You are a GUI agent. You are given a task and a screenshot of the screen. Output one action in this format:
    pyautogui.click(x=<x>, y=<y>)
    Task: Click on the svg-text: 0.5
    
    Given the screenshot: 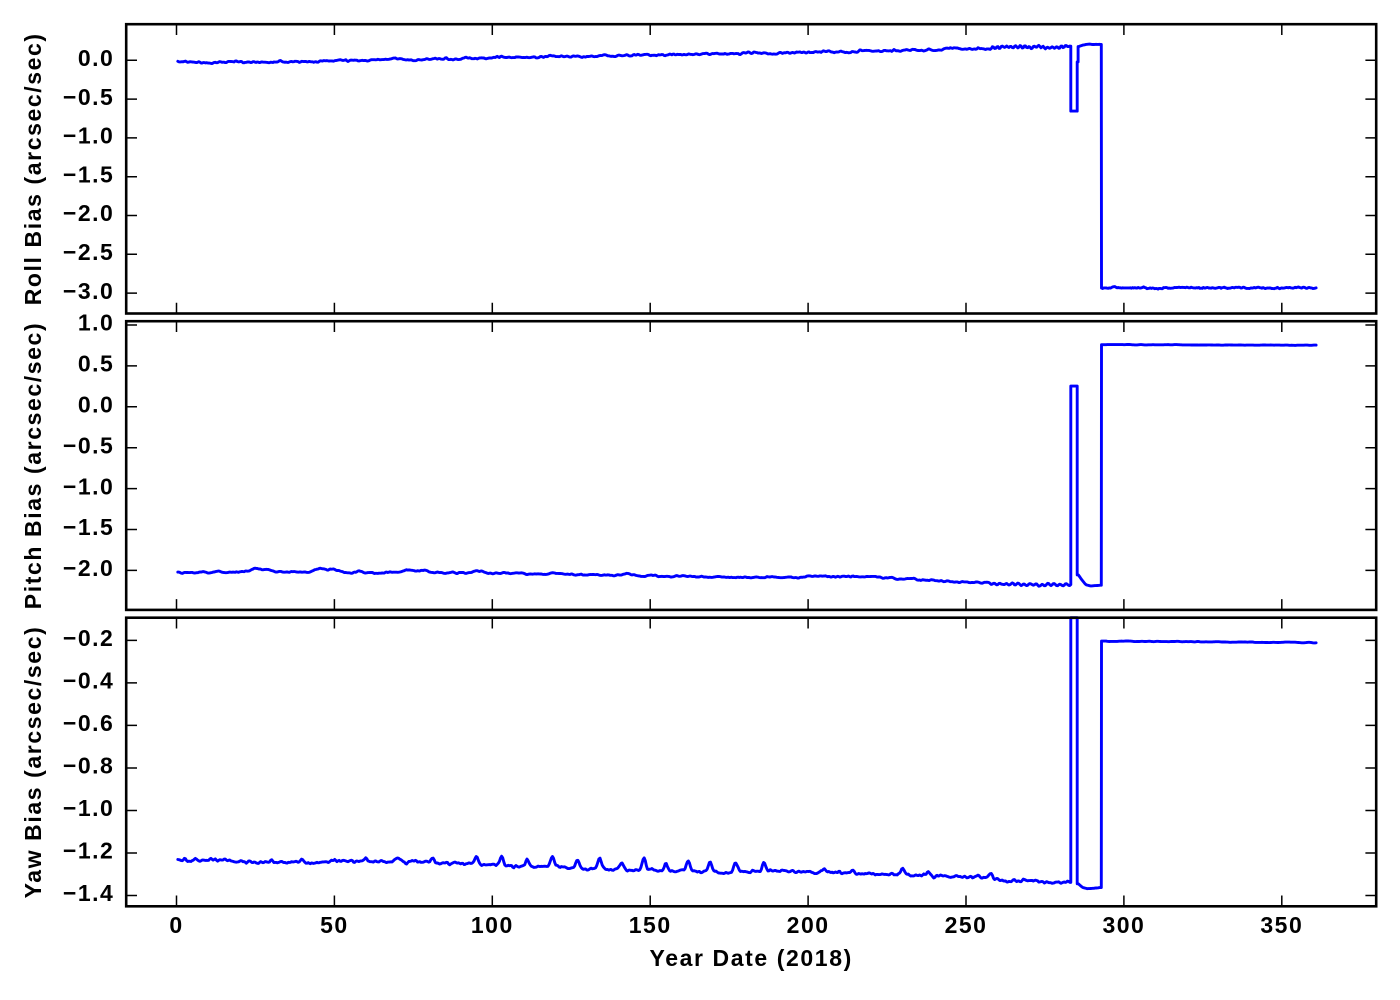 What is the action you would take?
    pyautogui.click(x=96, y=364)
    